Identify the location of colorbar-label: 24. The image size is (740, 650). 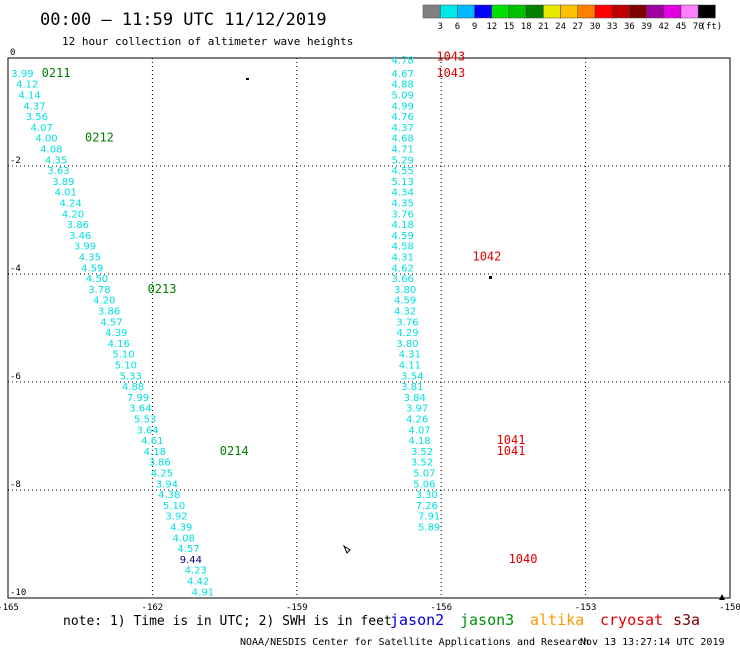
(560, 27).